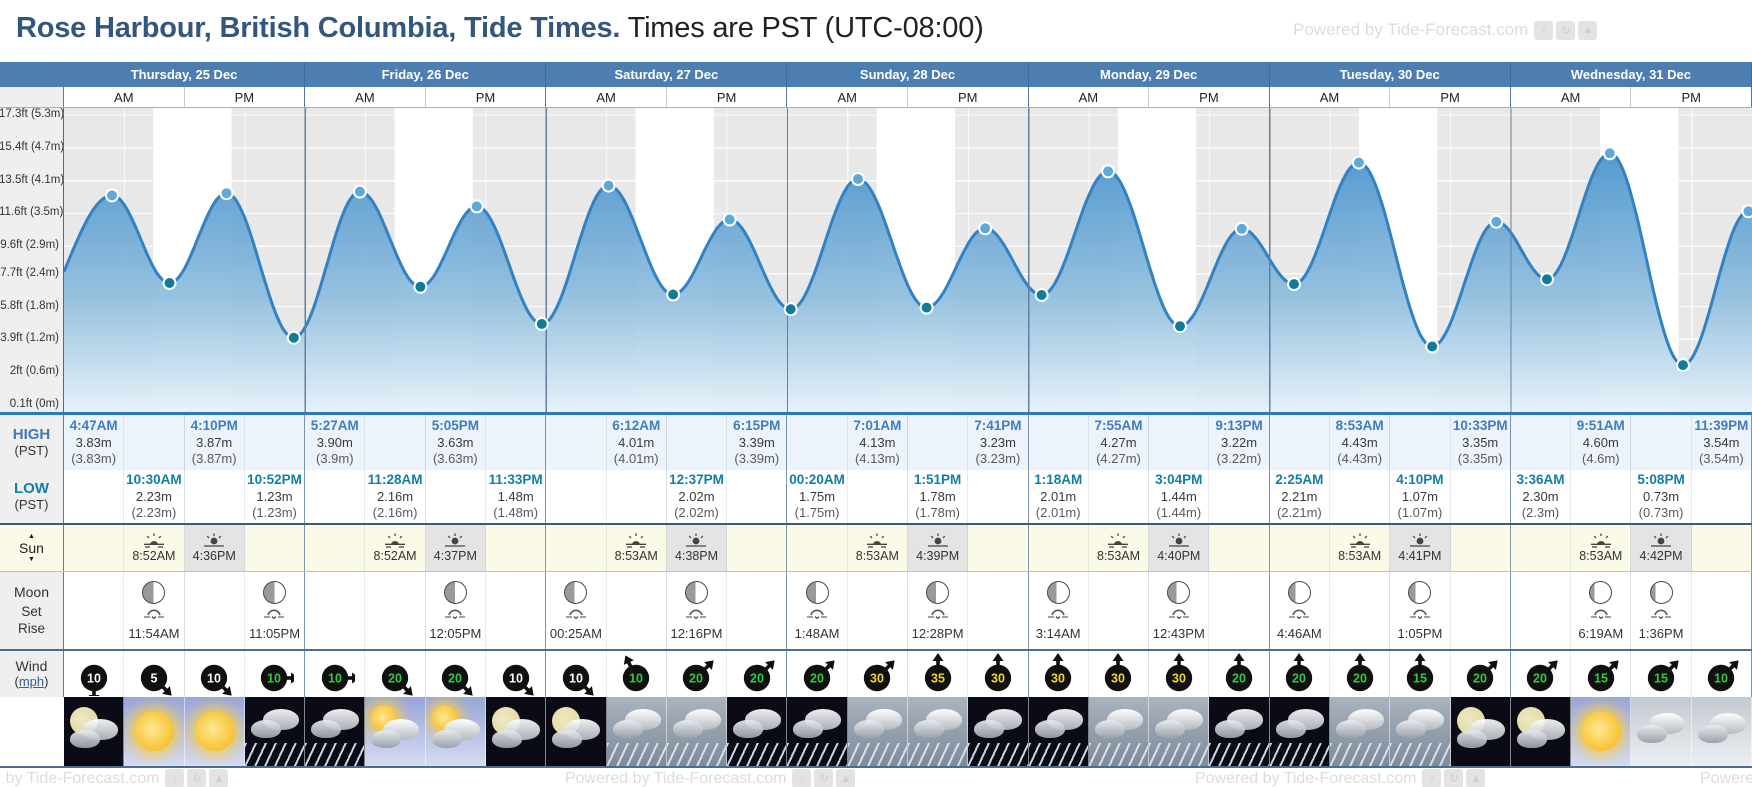 Image resolution: width=1752 pixels, height=787 pixels. I want to click on low-tide-height: 1.07m, so click(1419, 496).